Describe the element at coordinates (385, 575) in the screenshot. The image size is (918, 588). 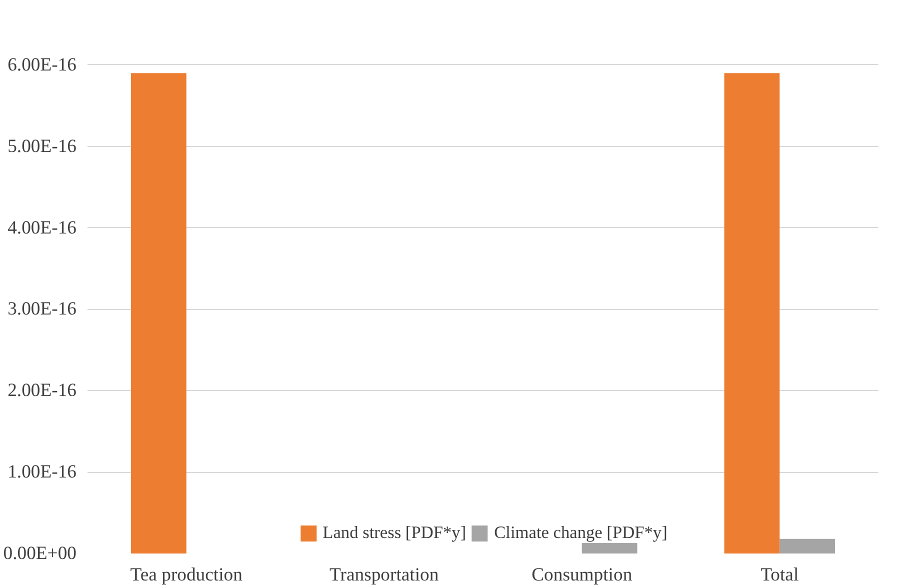
I see `x-tick-label: Transportation` at that location.